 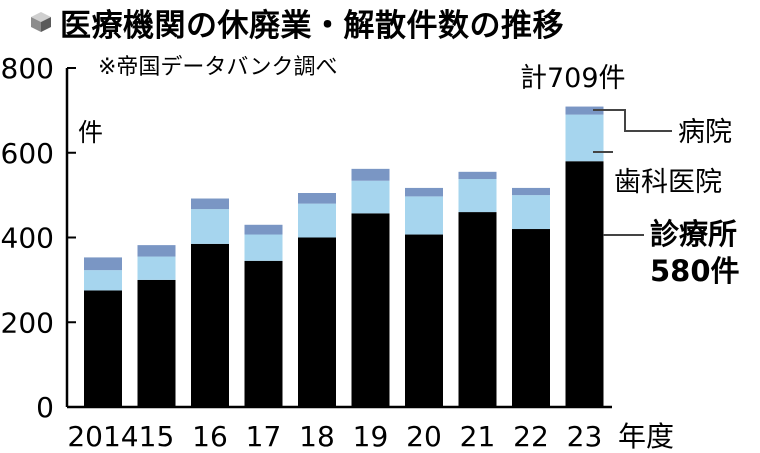 What do you see at coordinates (478, 436) in the screenshot?
I see `x-tick-label: 21` at bounding box center [478, 436].